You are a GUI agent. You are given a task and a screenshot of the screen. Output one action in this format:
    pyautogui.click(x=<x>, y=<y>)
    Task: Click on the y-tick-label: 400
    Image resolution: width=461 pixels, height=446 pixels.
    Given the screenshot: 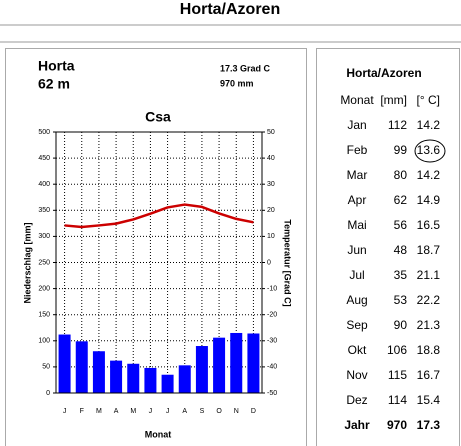 What is the action you would take?
    pyautogui.click(x=44, y=184)
    